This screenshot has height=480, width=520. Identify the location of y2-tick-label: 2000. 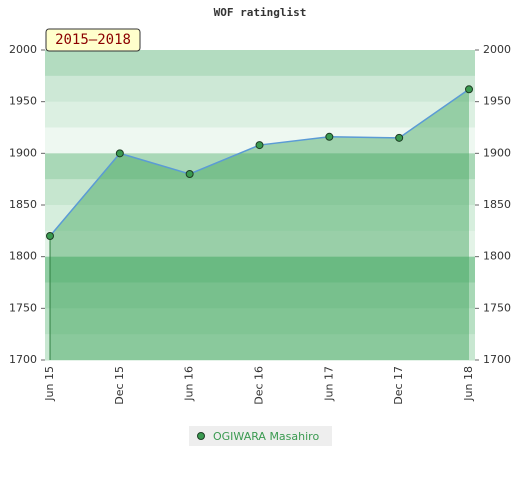
(497, 49).